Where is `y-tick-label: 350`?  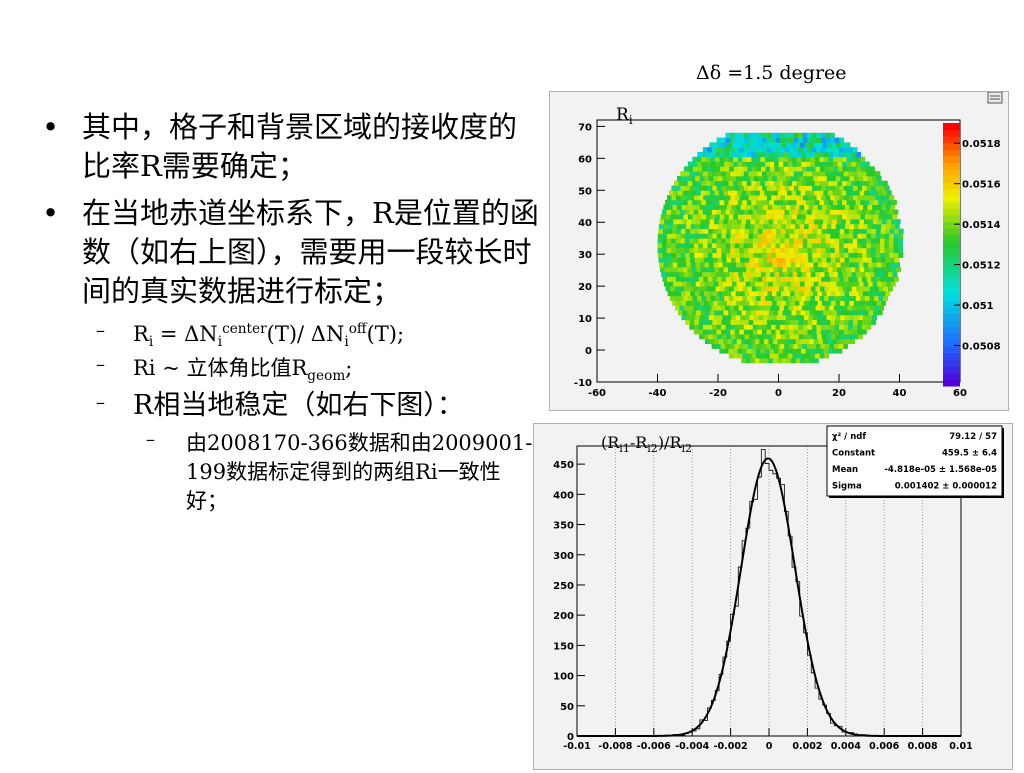 y-tick-label: 350 is located at coordinates (563, 526).